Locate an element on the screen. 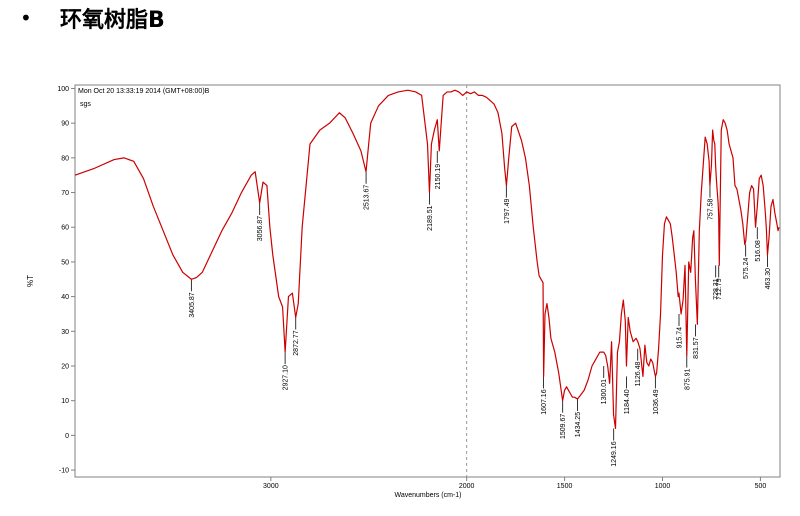  y-tick-label: 70 is located at coordinates (65, 193).